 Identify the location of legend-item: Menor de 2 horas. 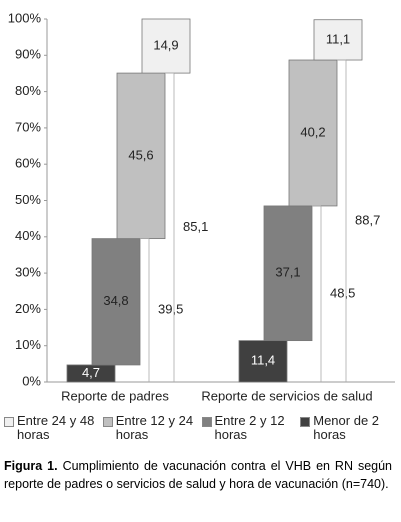
(349, 428).